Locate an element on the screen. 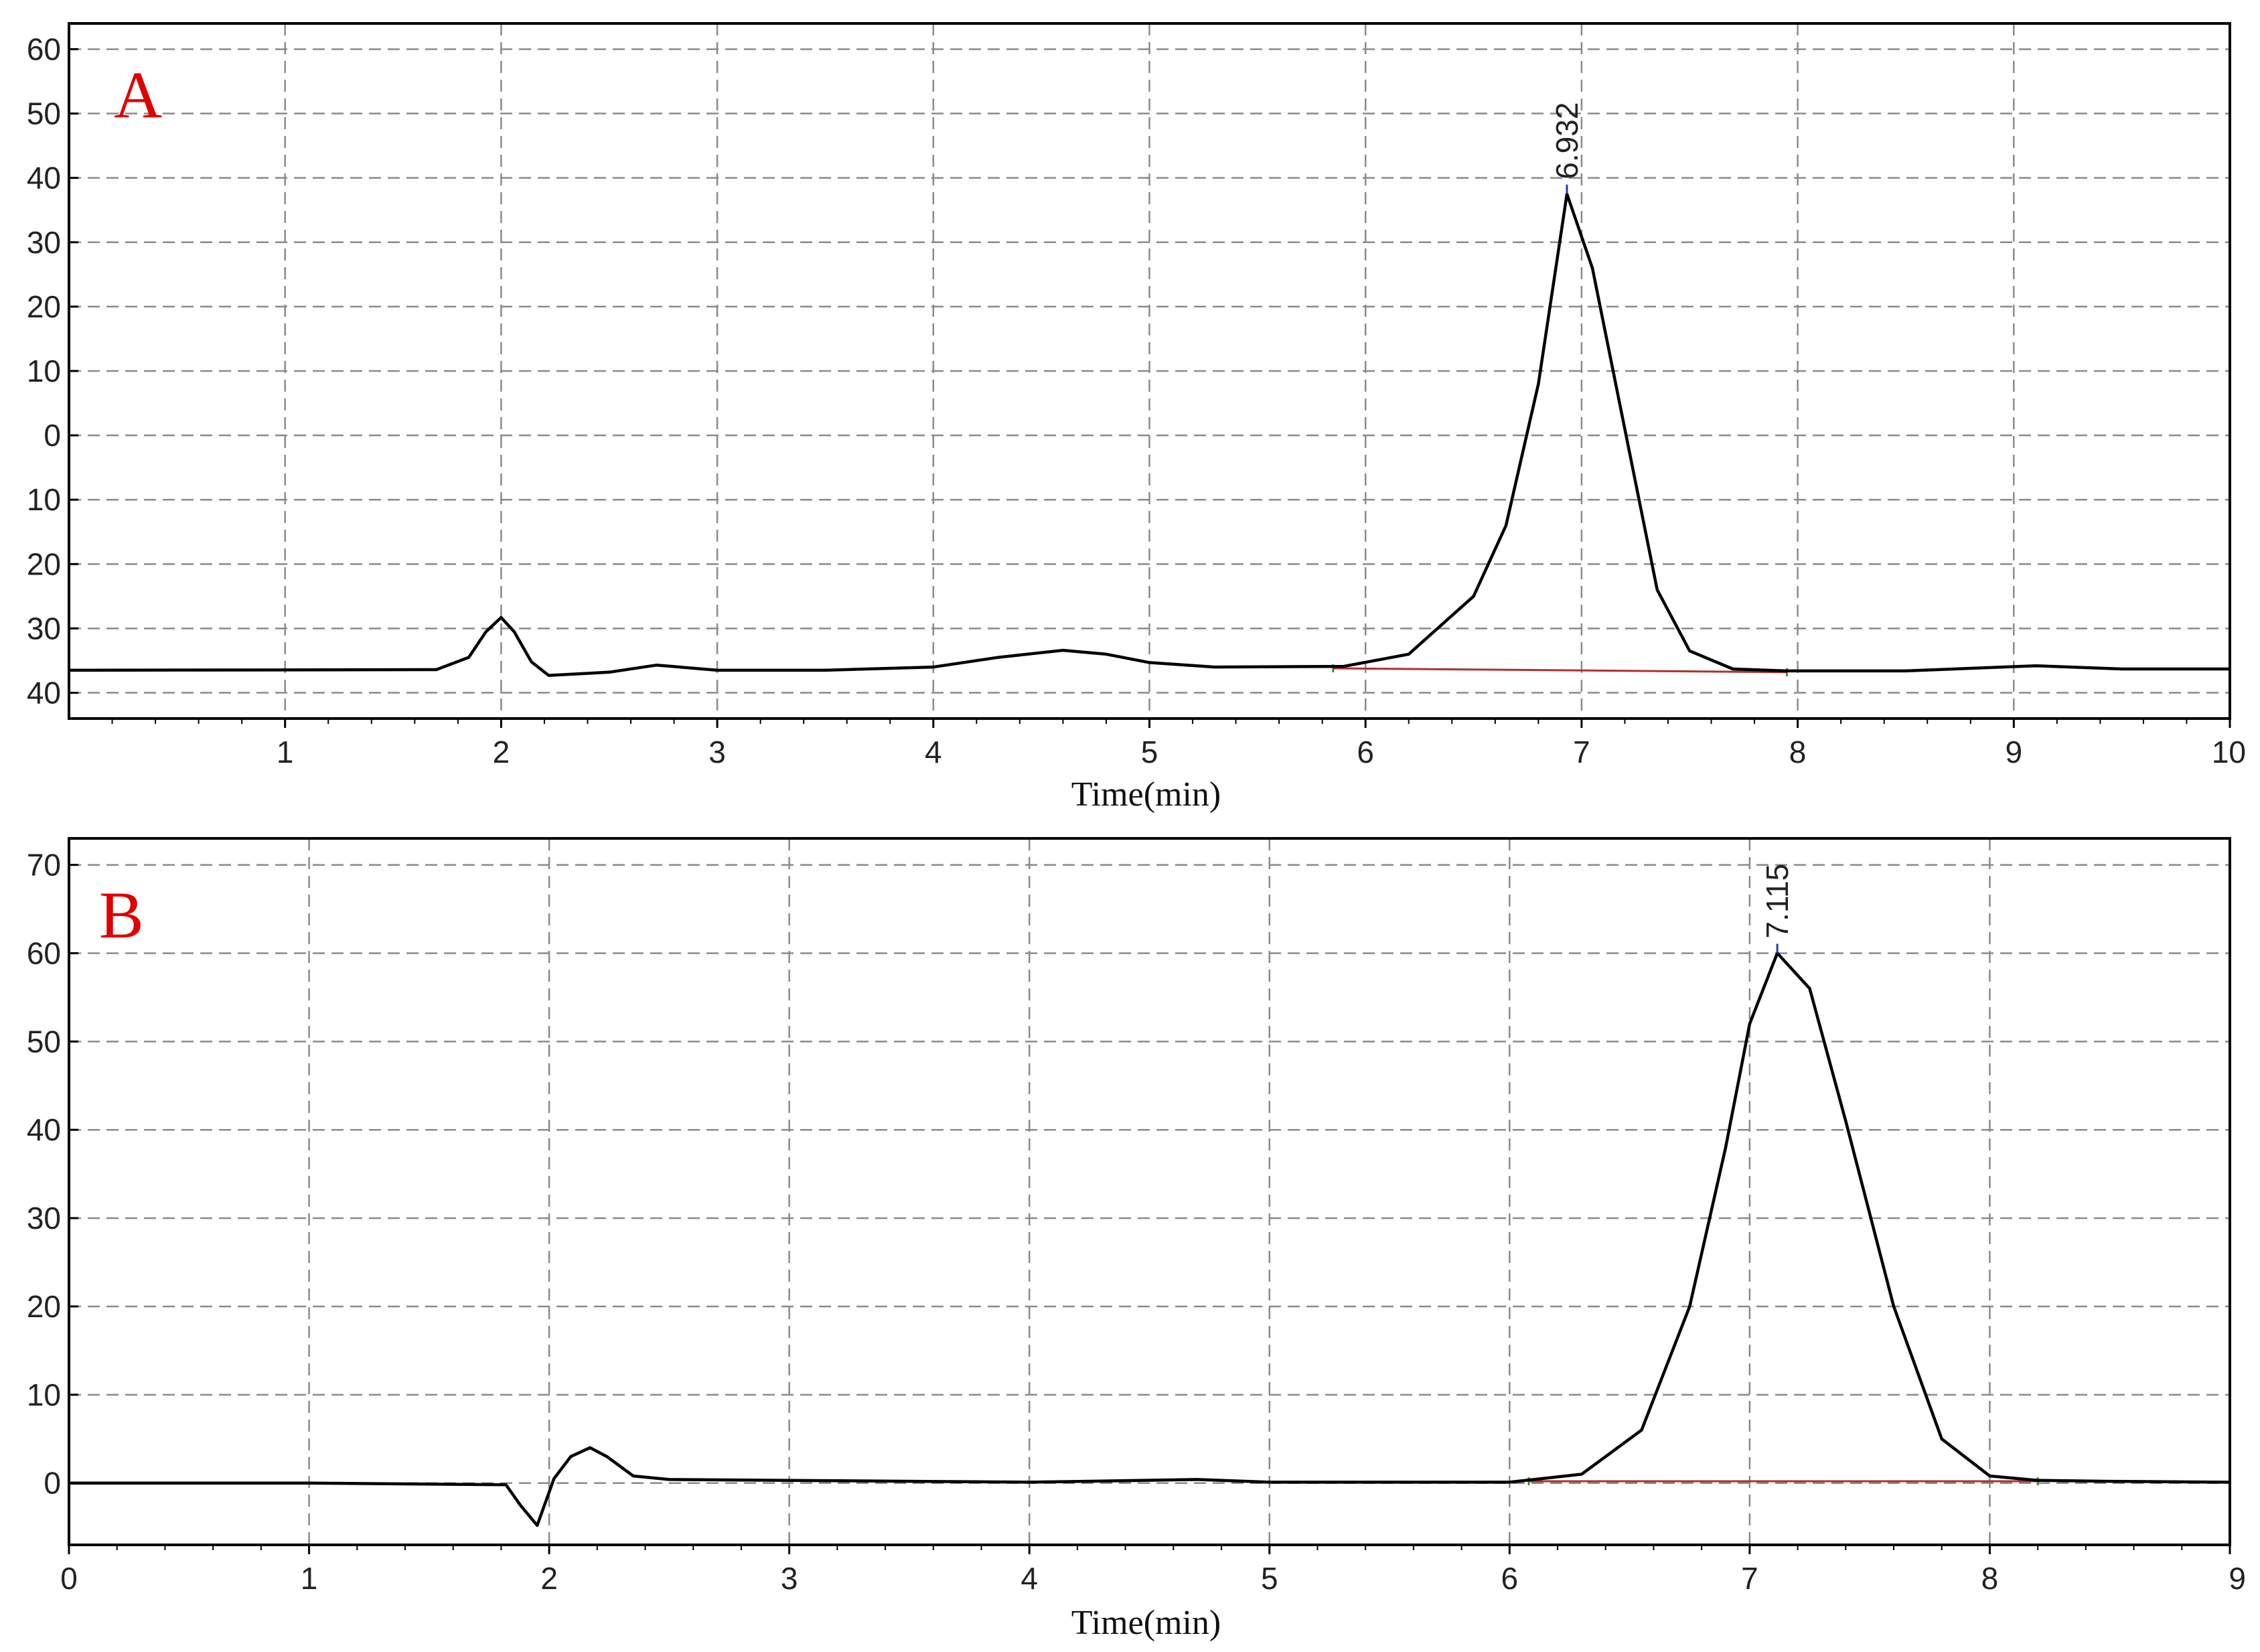 This screenshot has width=2260, height=1652. x-axis-label-a: Time(min) is located at coordinates (1146, 794).